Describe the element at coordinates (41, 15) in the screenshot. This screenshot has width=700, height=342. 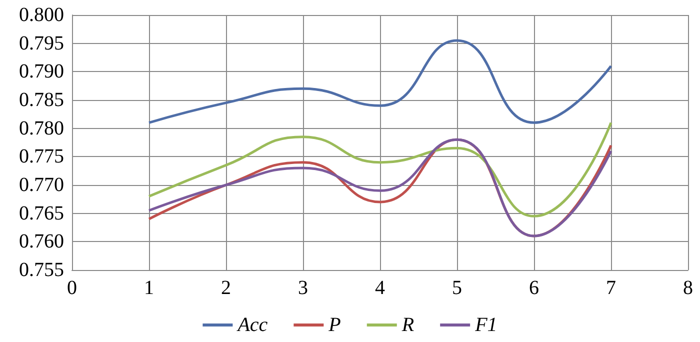
I see `y-tick-label: 0.800` at that location.